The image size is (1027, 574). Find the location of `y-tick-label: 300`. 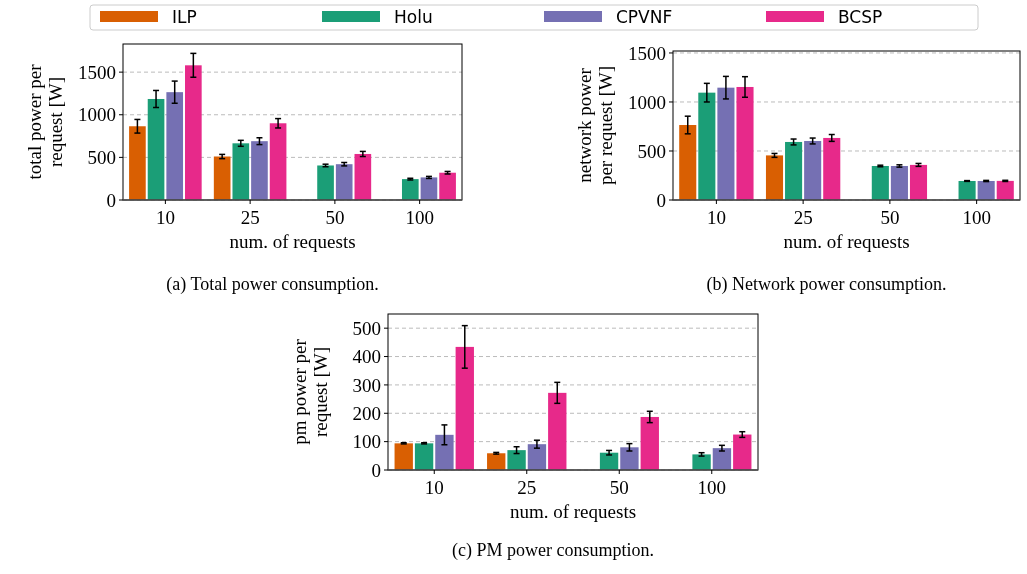

y-tick-label: 300 is located at coordinates (366, 385).